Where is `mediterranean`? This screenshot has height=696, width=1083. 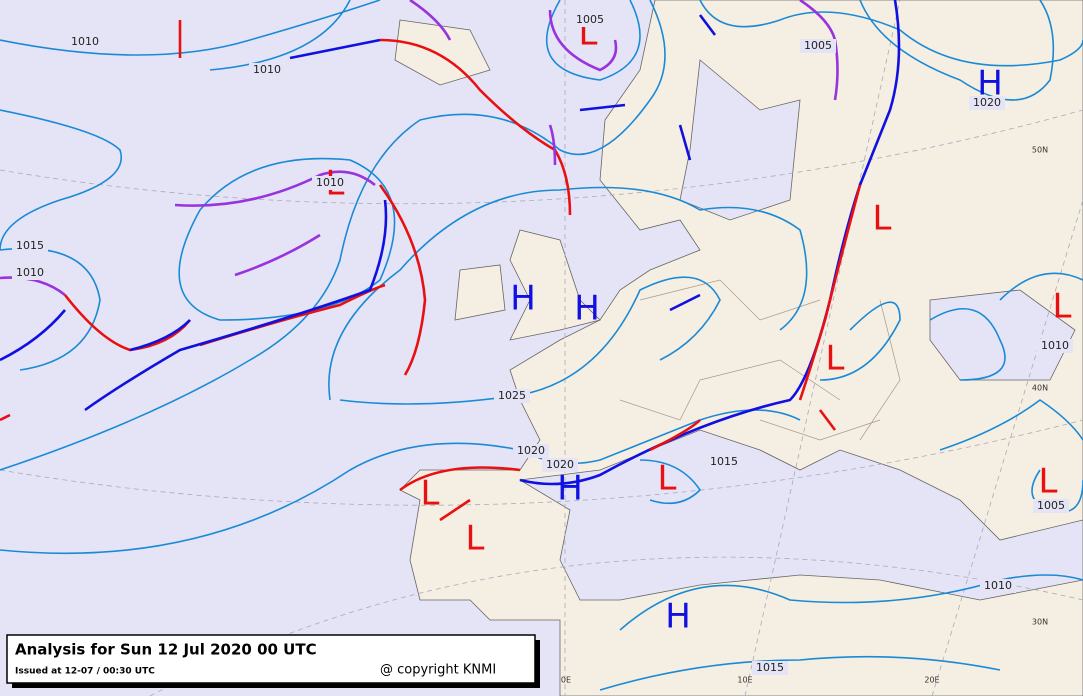
mediterranean is located at coordinates (800, 515).